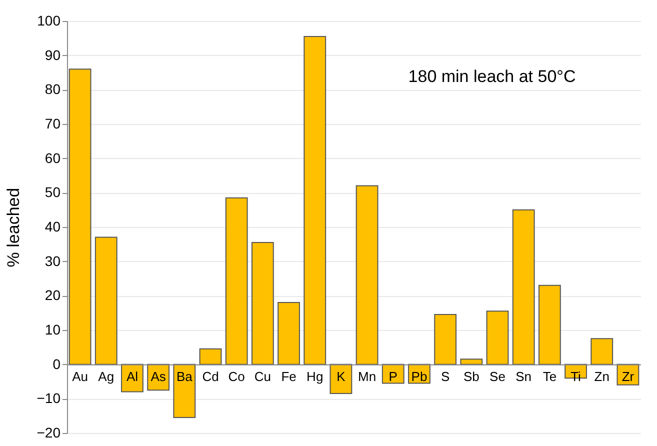 Image resolution: width=657 pixels, height=446 pixels. Describe the element at coordinates (52, 89) in the screenshot. I see `y-tick-label: 80` at that location.